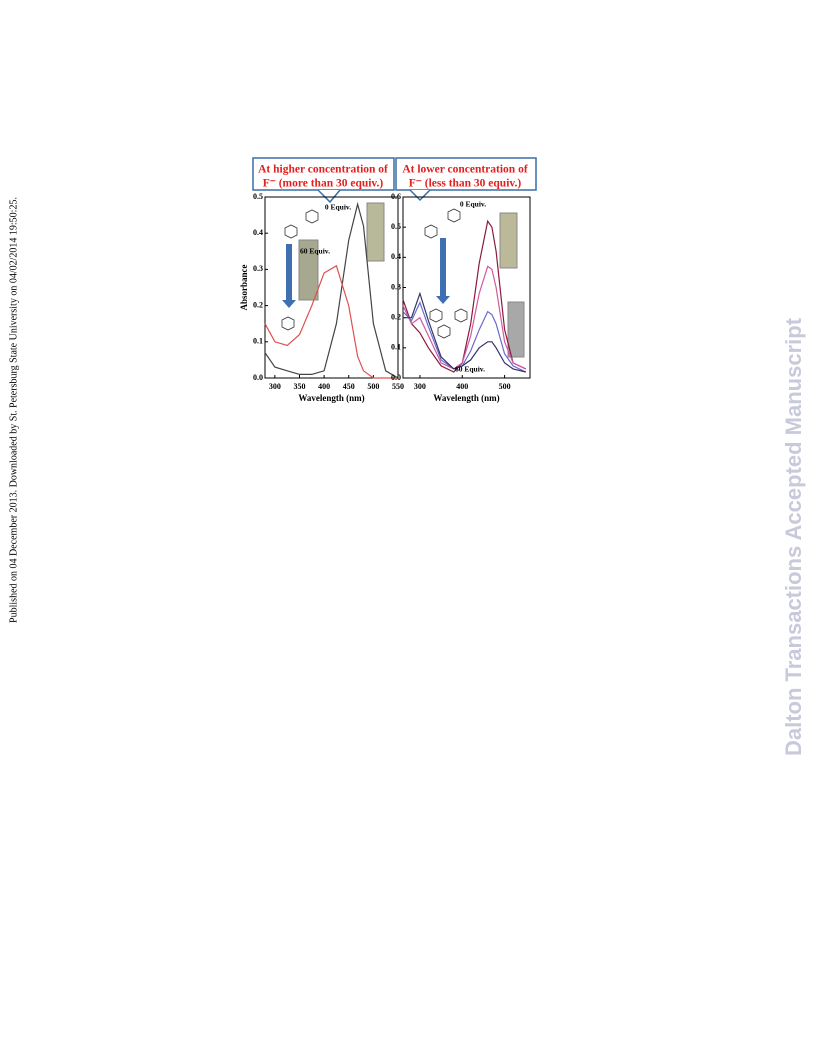 The width and height of the screenshot is (816, 1056). I want to click on y-tick-label: 0.6, so click(396, 196).